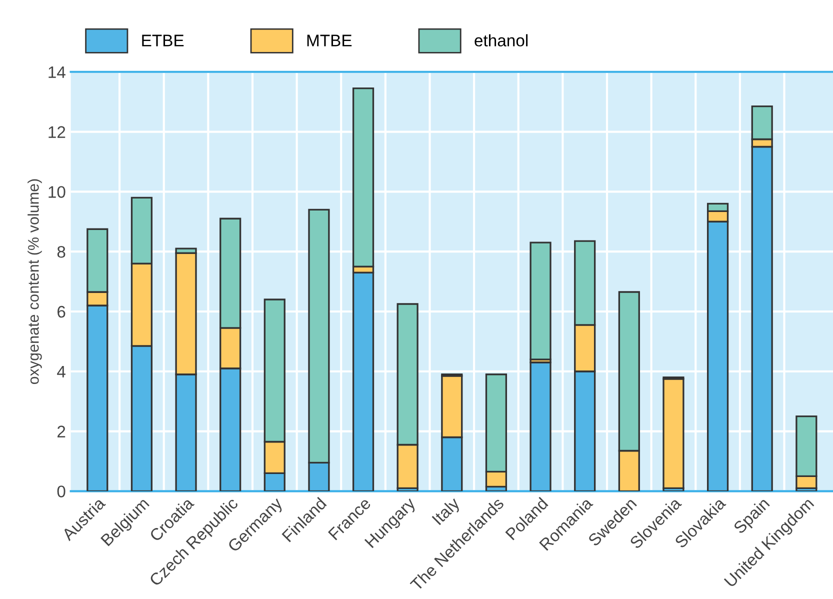 The image size is (833, 599). I want to click on y-tick-label: 6, so click(62, 312).